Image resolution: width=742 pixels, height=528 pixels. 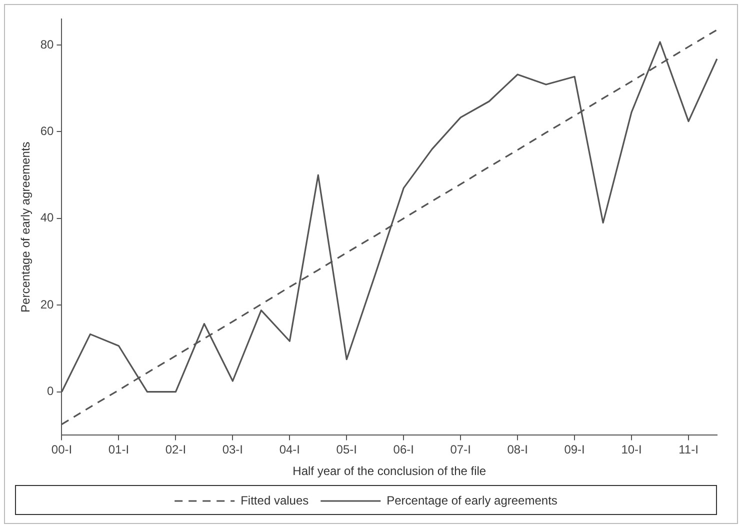 What do you see at coordinates (47, 217) in the screenshot?
I see `y-tick-label: 40` at bounding box center [47, 217].